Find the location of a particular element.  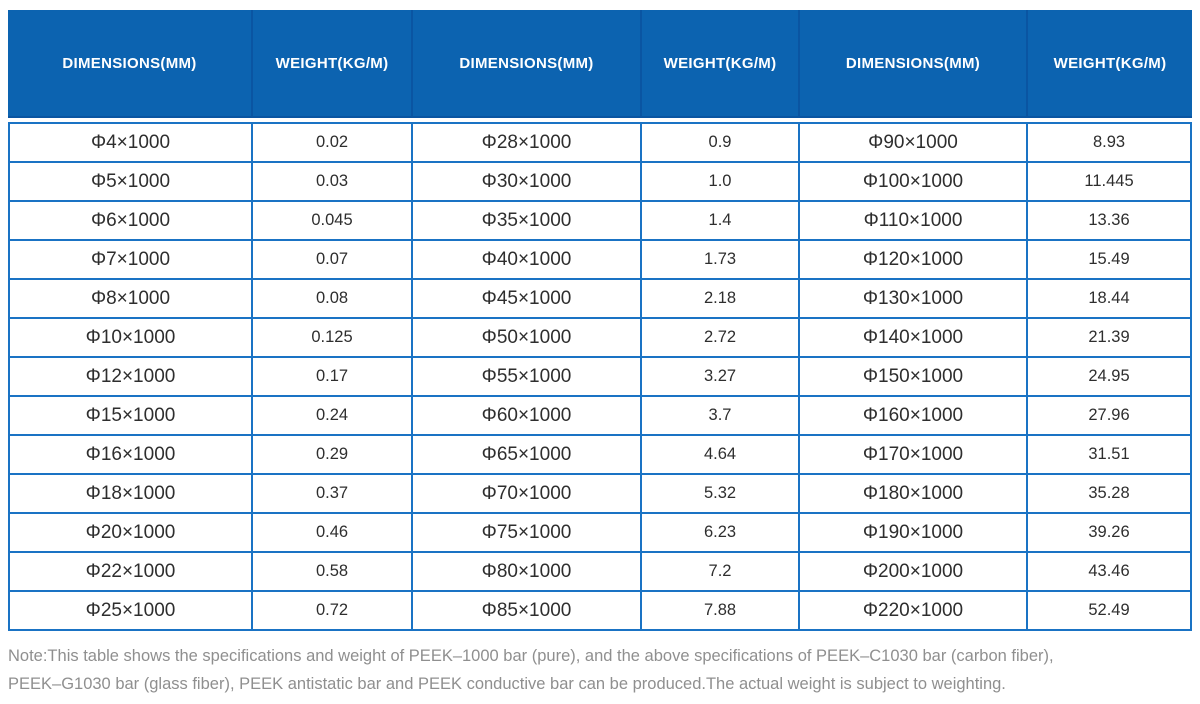

dimension-cell: Φ220×1000 is located at coordinates (912, 609).